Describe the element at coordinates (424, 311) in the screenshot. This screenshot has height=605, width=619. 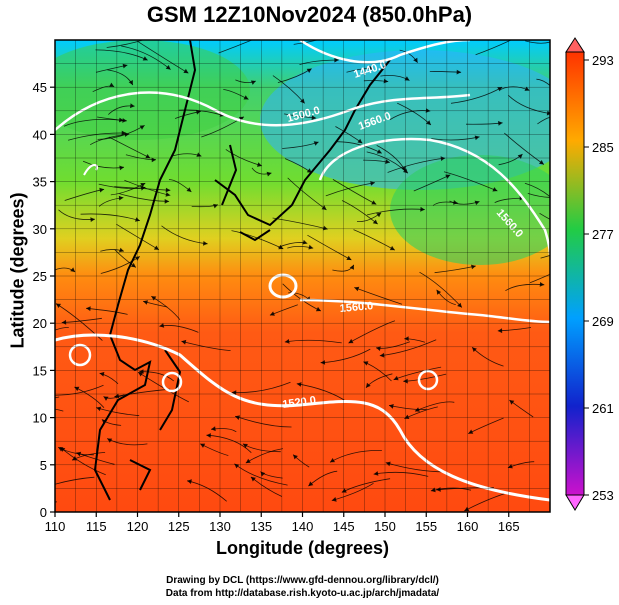
I see `contour-1560-south` at that location.